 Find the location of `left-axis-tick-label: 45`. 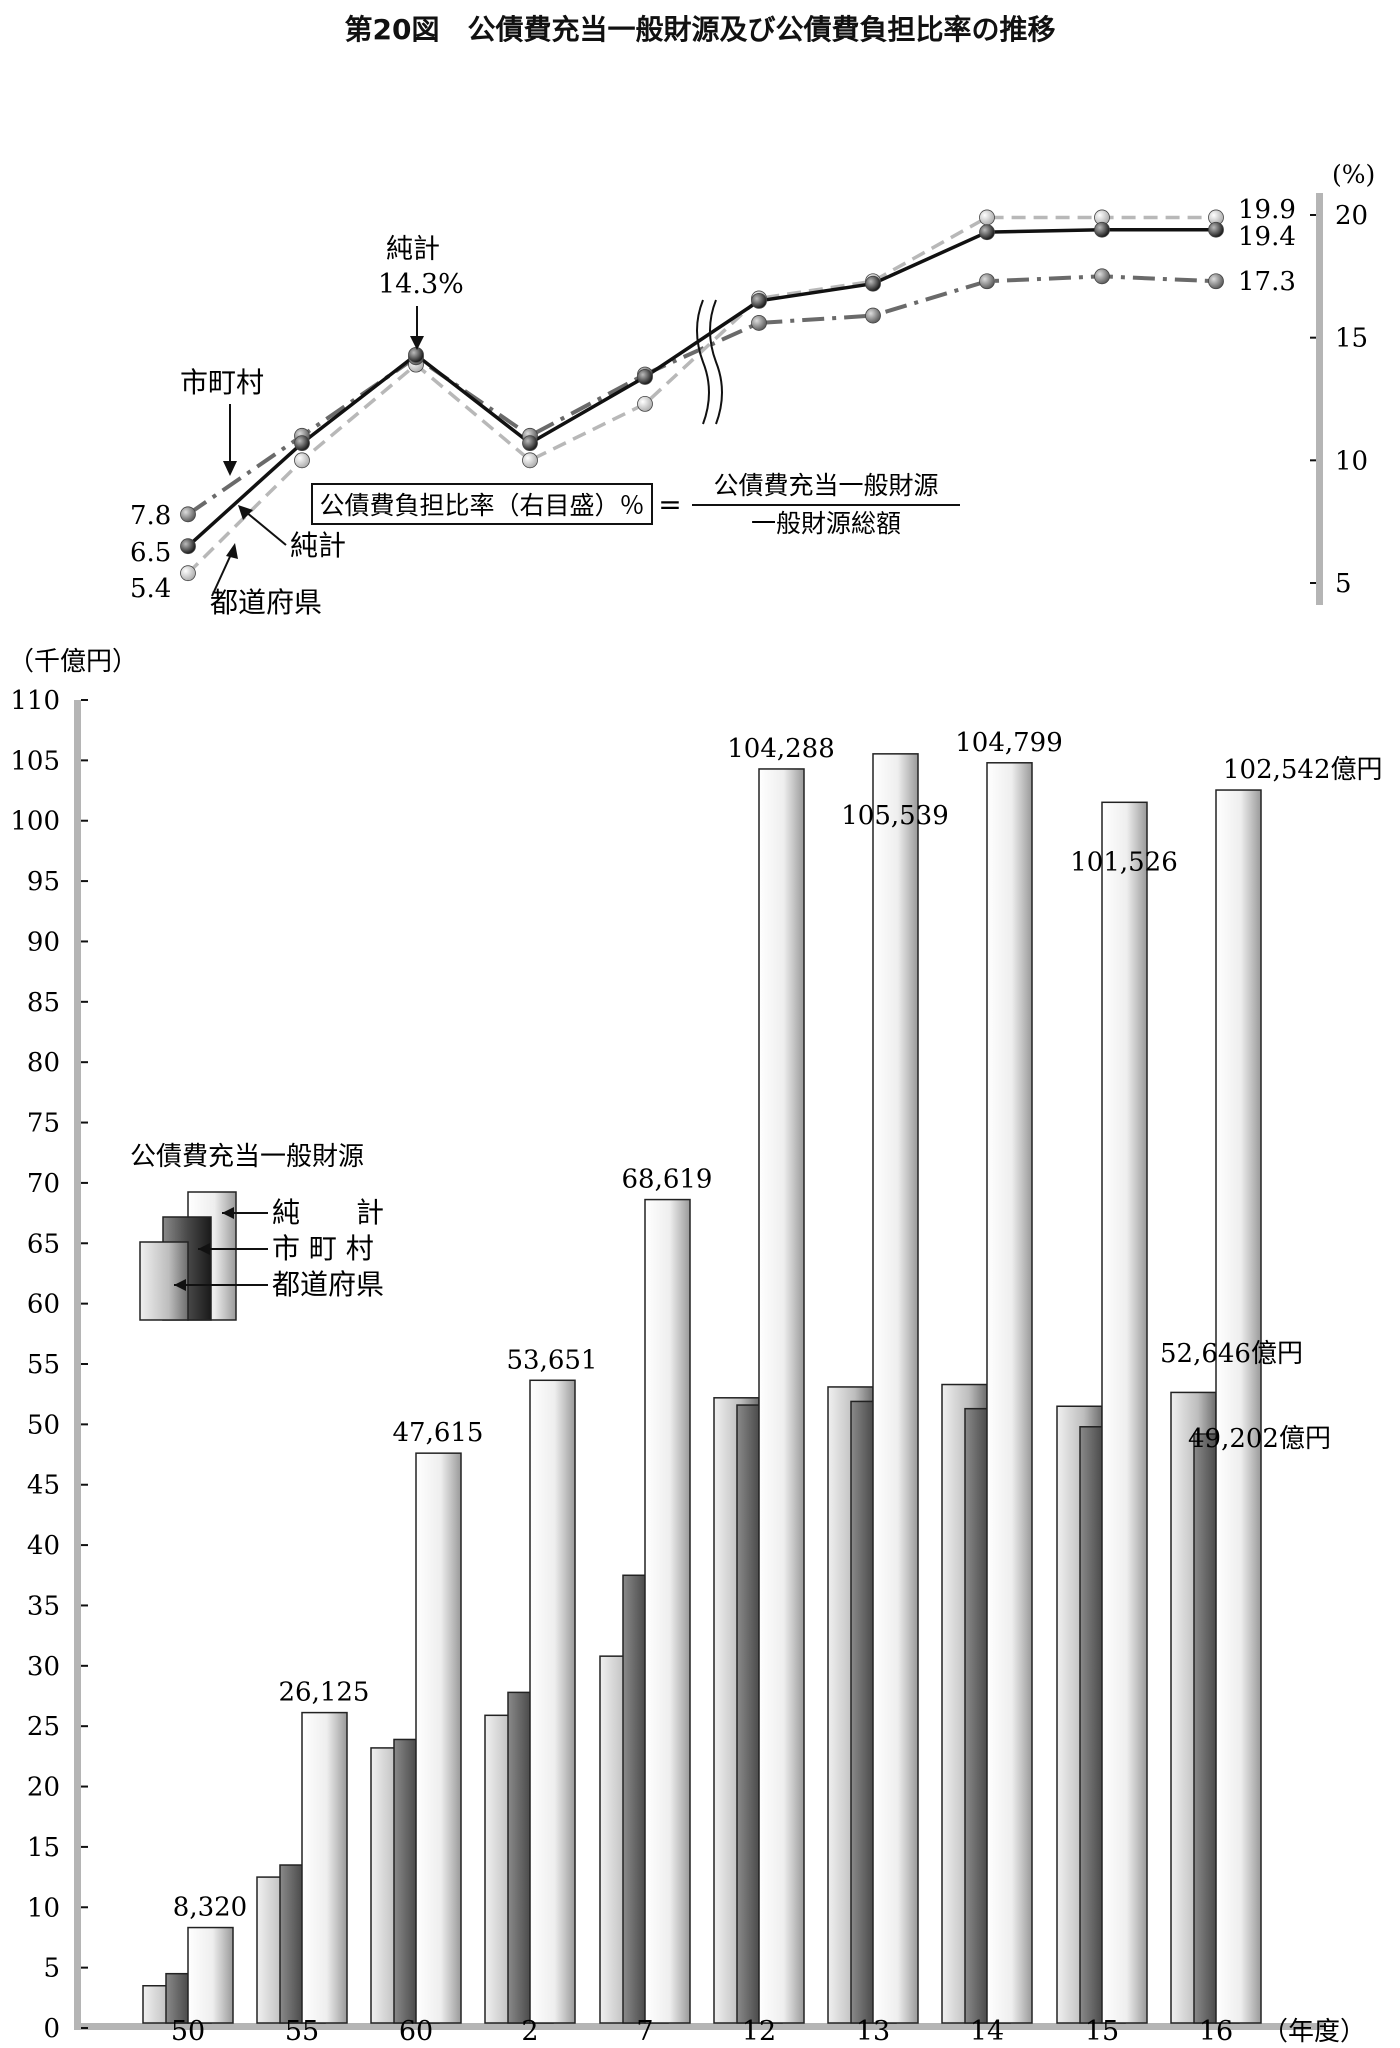

left-axis-tick-label: 45 is located at coordinates (43, 1486).